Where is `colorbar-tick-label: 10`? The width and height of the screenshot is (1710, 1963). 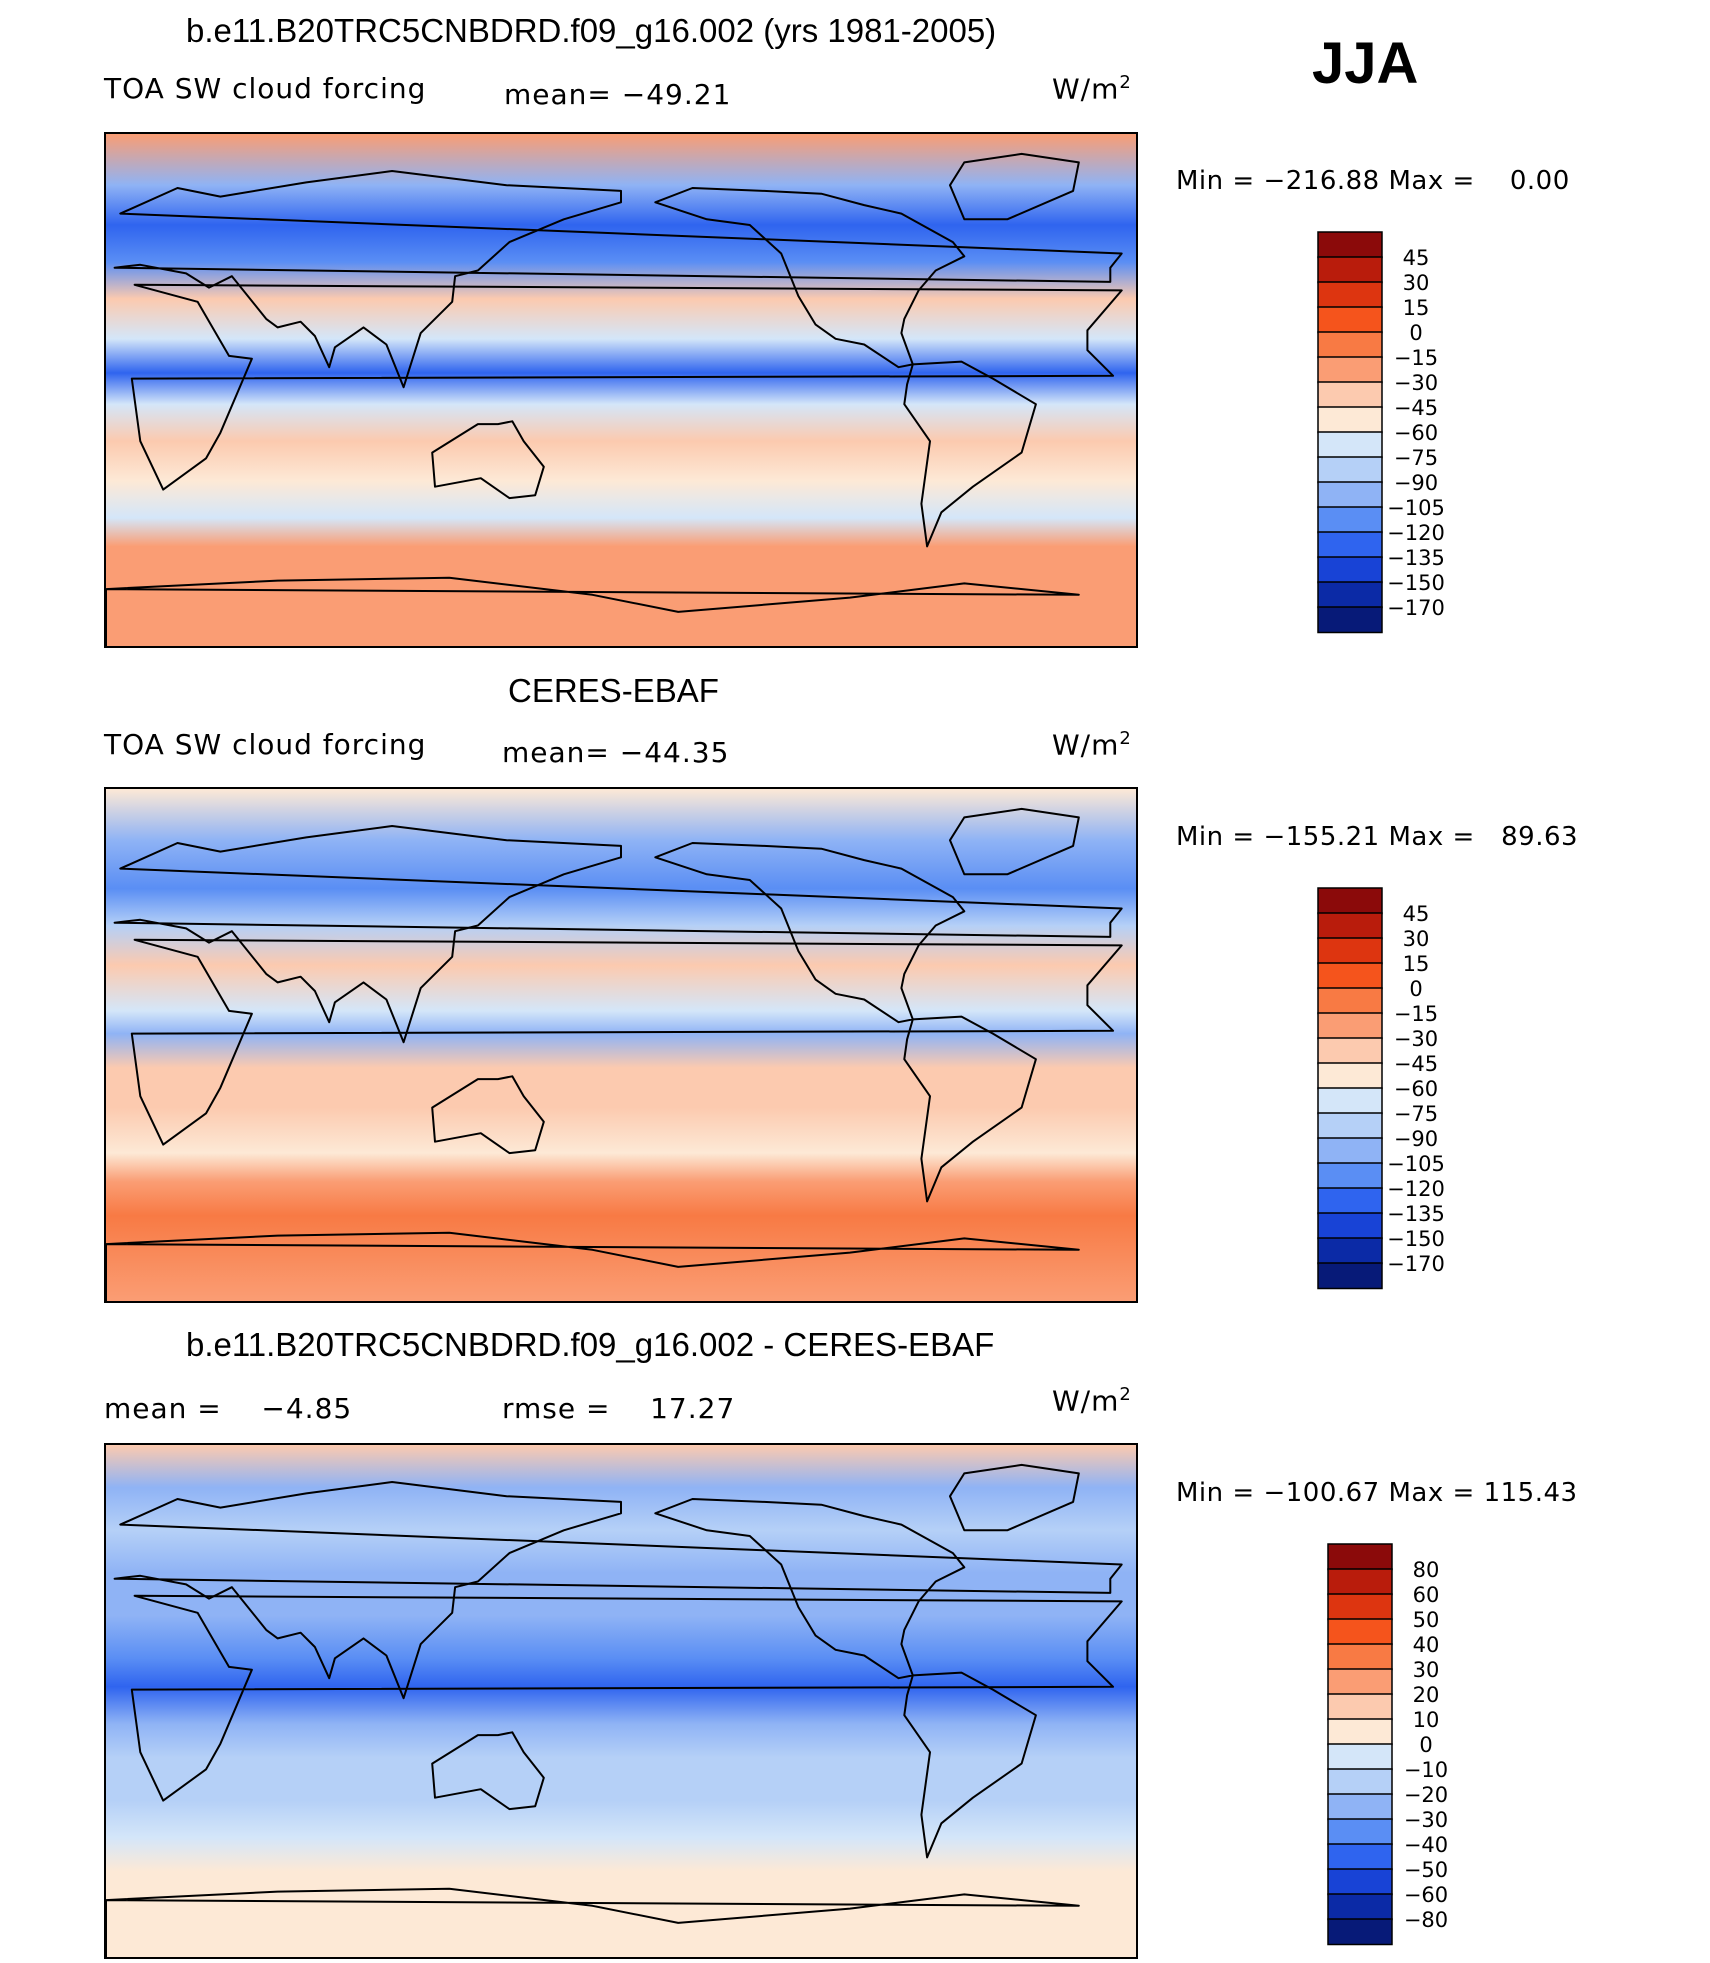 colorbar-tick-label: 10 is located at coordinates (1426, 1720).